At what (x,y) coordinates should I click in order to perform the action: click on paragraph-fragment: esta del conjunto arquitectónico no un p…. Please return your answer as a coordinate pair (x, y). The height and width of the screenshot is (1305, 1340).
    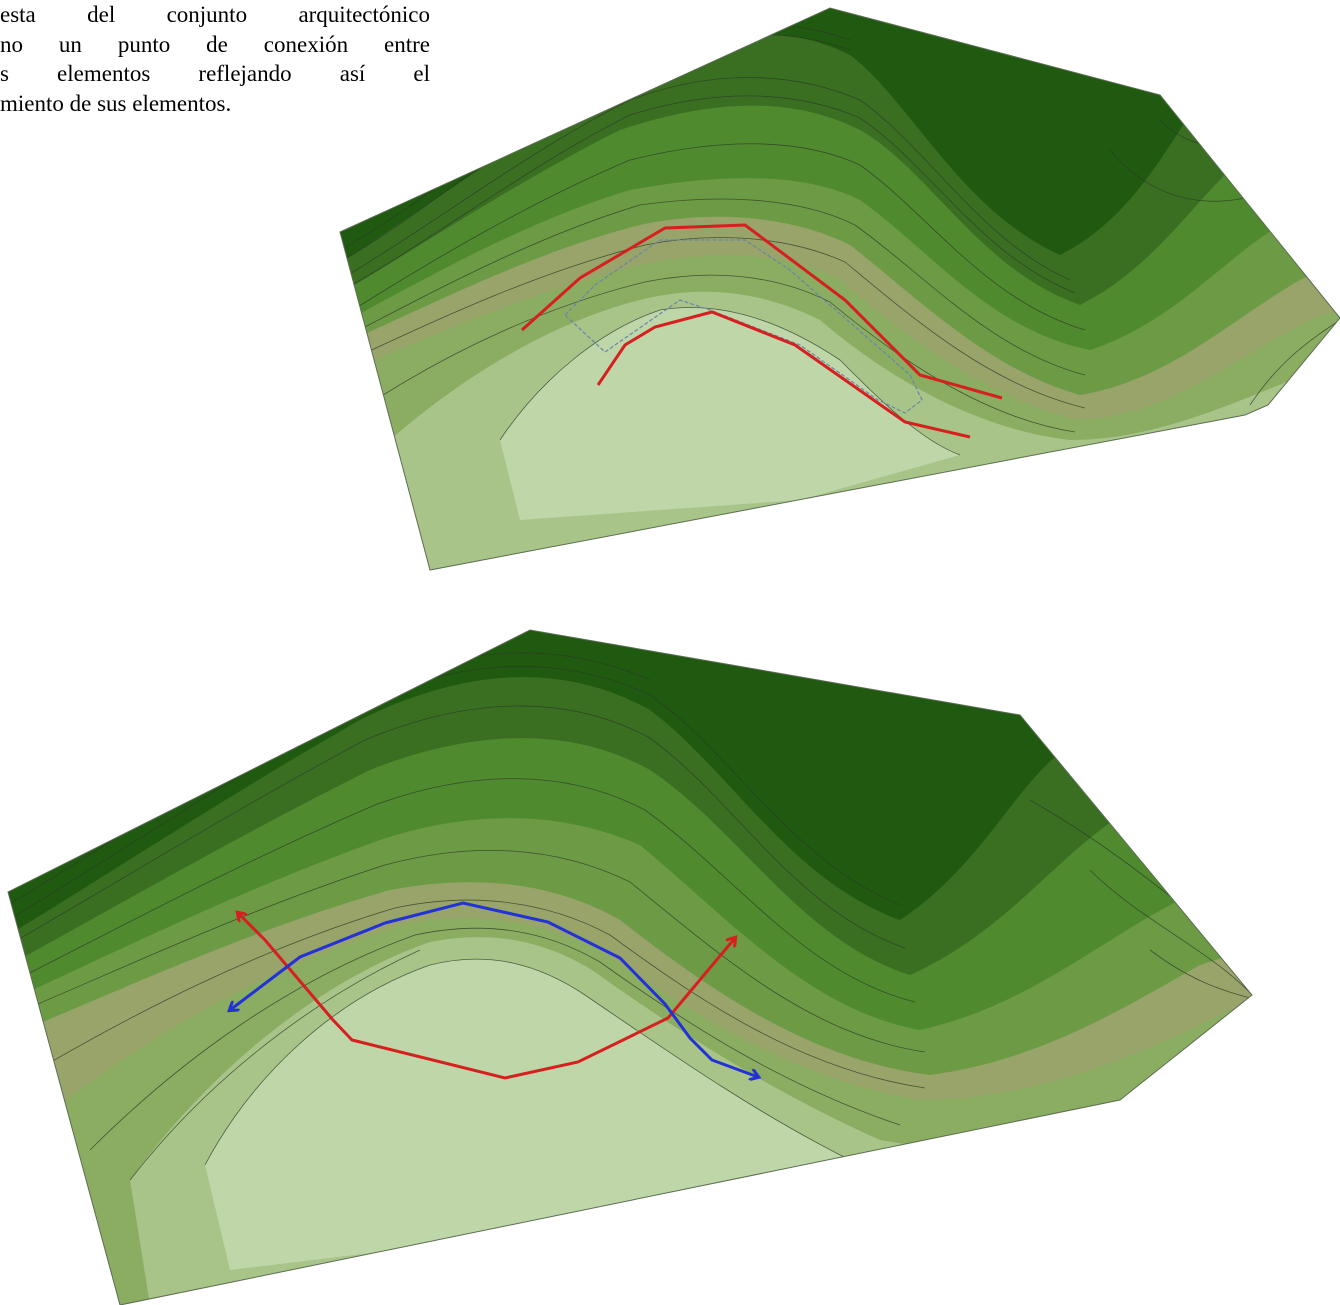
    Looking at the image, I should click on (215, 59).